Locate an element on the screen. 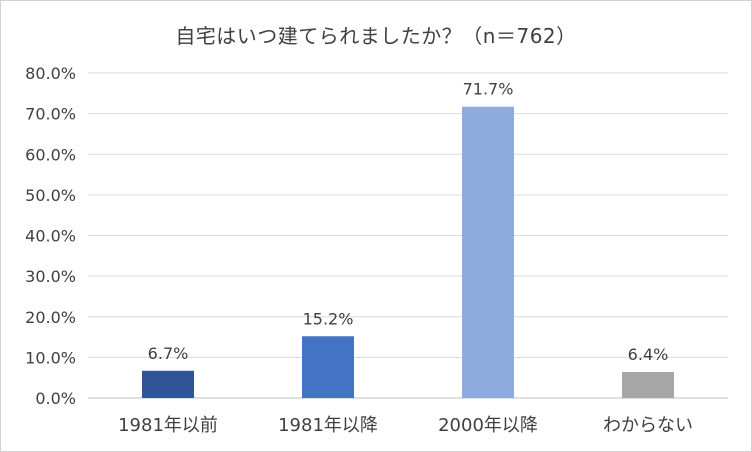 This screenshot has height=452, width=752. y-tick-label: 40.0% is located at coordinates (50, 236).